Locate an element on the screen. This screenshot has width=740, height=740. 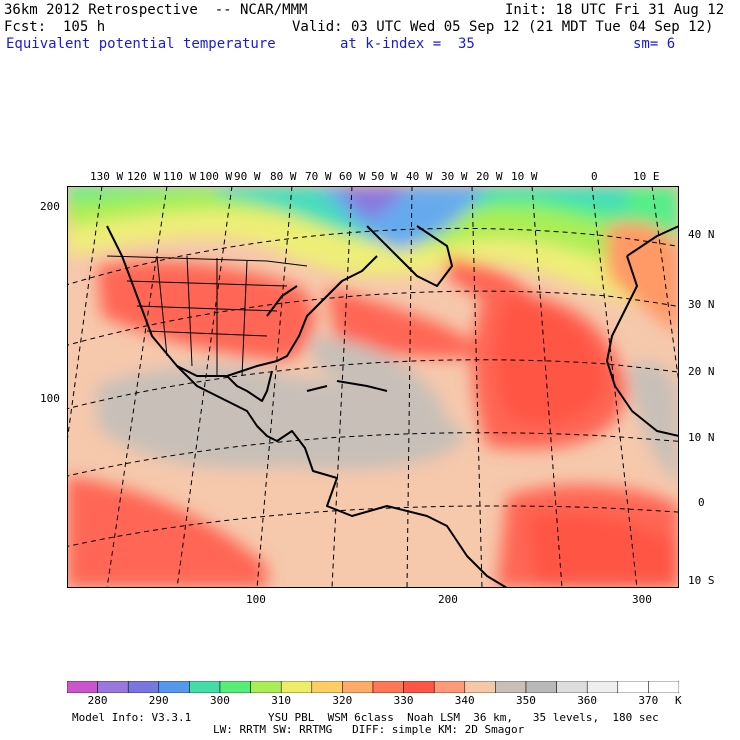
longitude-label: 10 E is located at coordinates (646, 176).